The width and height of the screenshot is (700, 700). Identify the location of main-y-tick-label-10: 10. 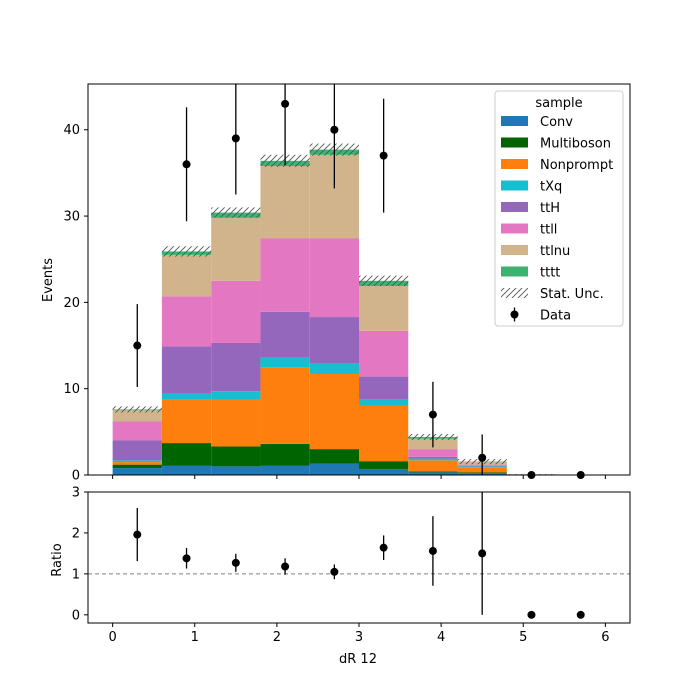
(71, 389).